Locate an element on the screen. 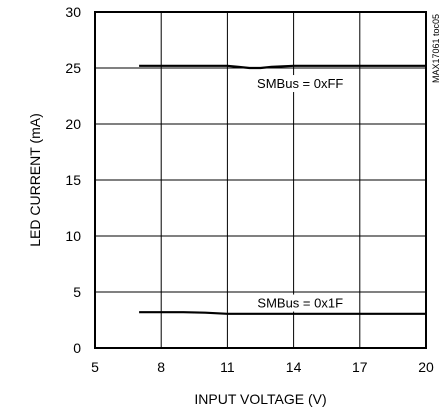 The image size is (445, 413). x-axis-label: INPUT VOLTAGE (V) is located at coordinates (260, 399).